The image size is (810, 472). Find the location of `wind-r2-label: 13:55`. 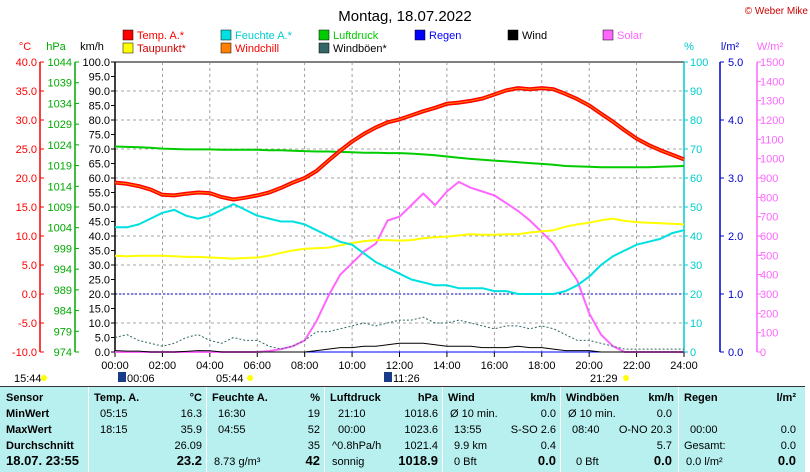

wind-r2-label: 13:55 is located at coordinates (468, 430).